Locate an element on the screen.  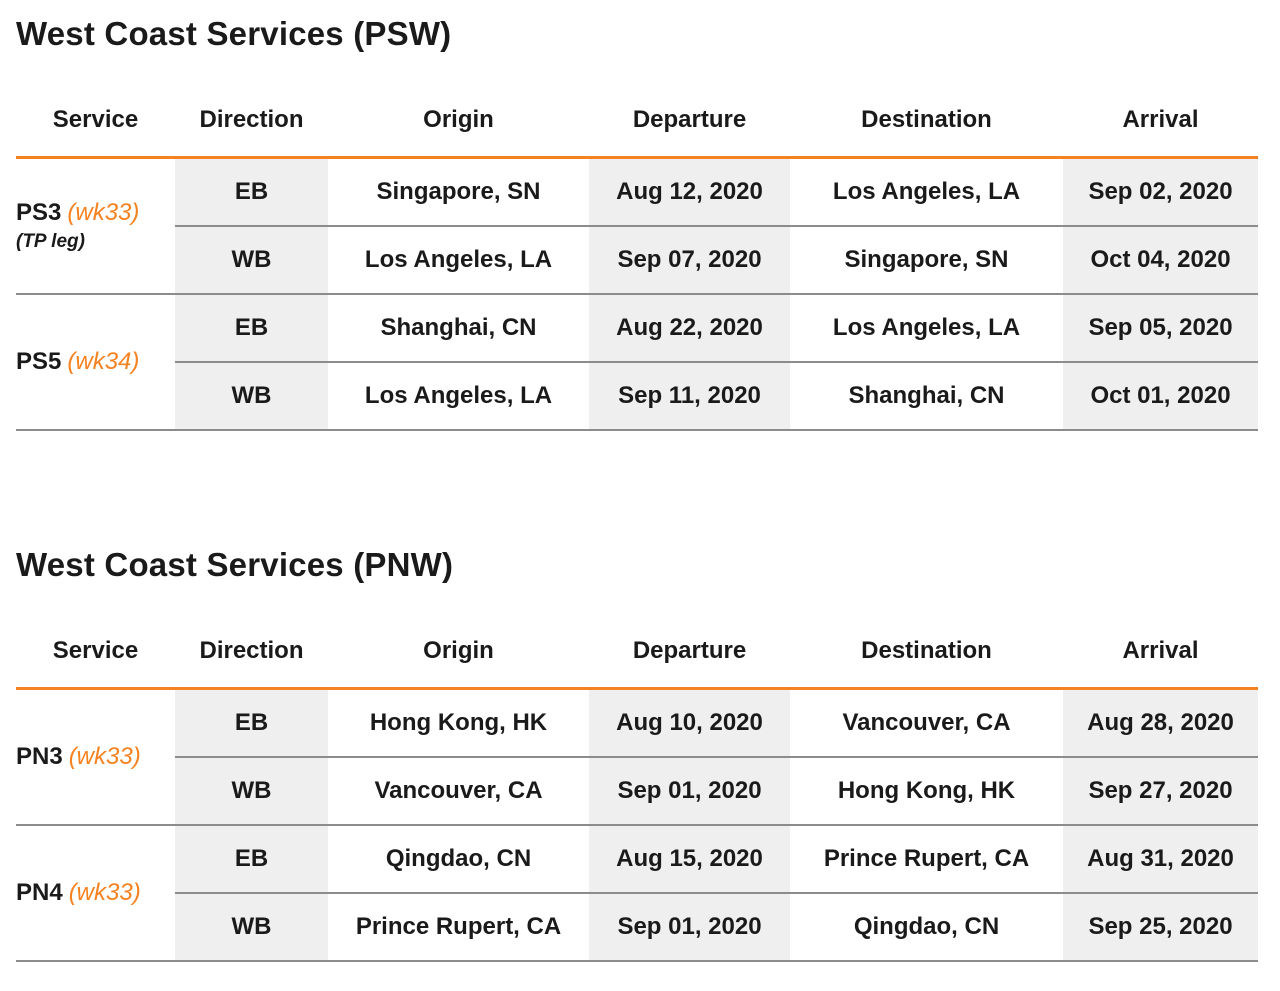
destination-cell: Hong Kong, HK is located at coordinates (926, 791).